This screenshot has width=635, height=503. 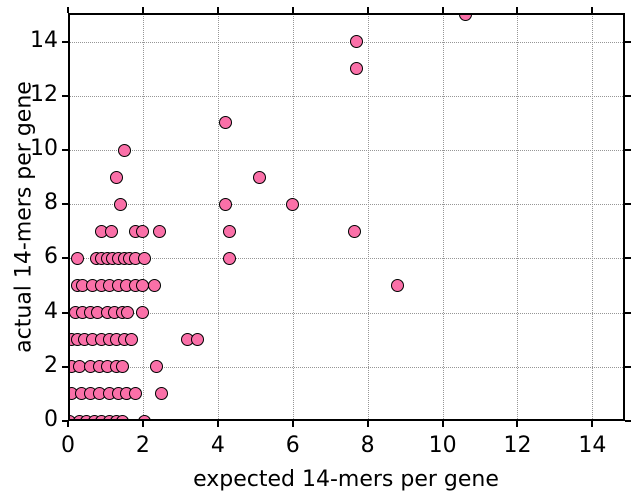 I want to click on y-tick-label: 4, so click(x=51, y=311).